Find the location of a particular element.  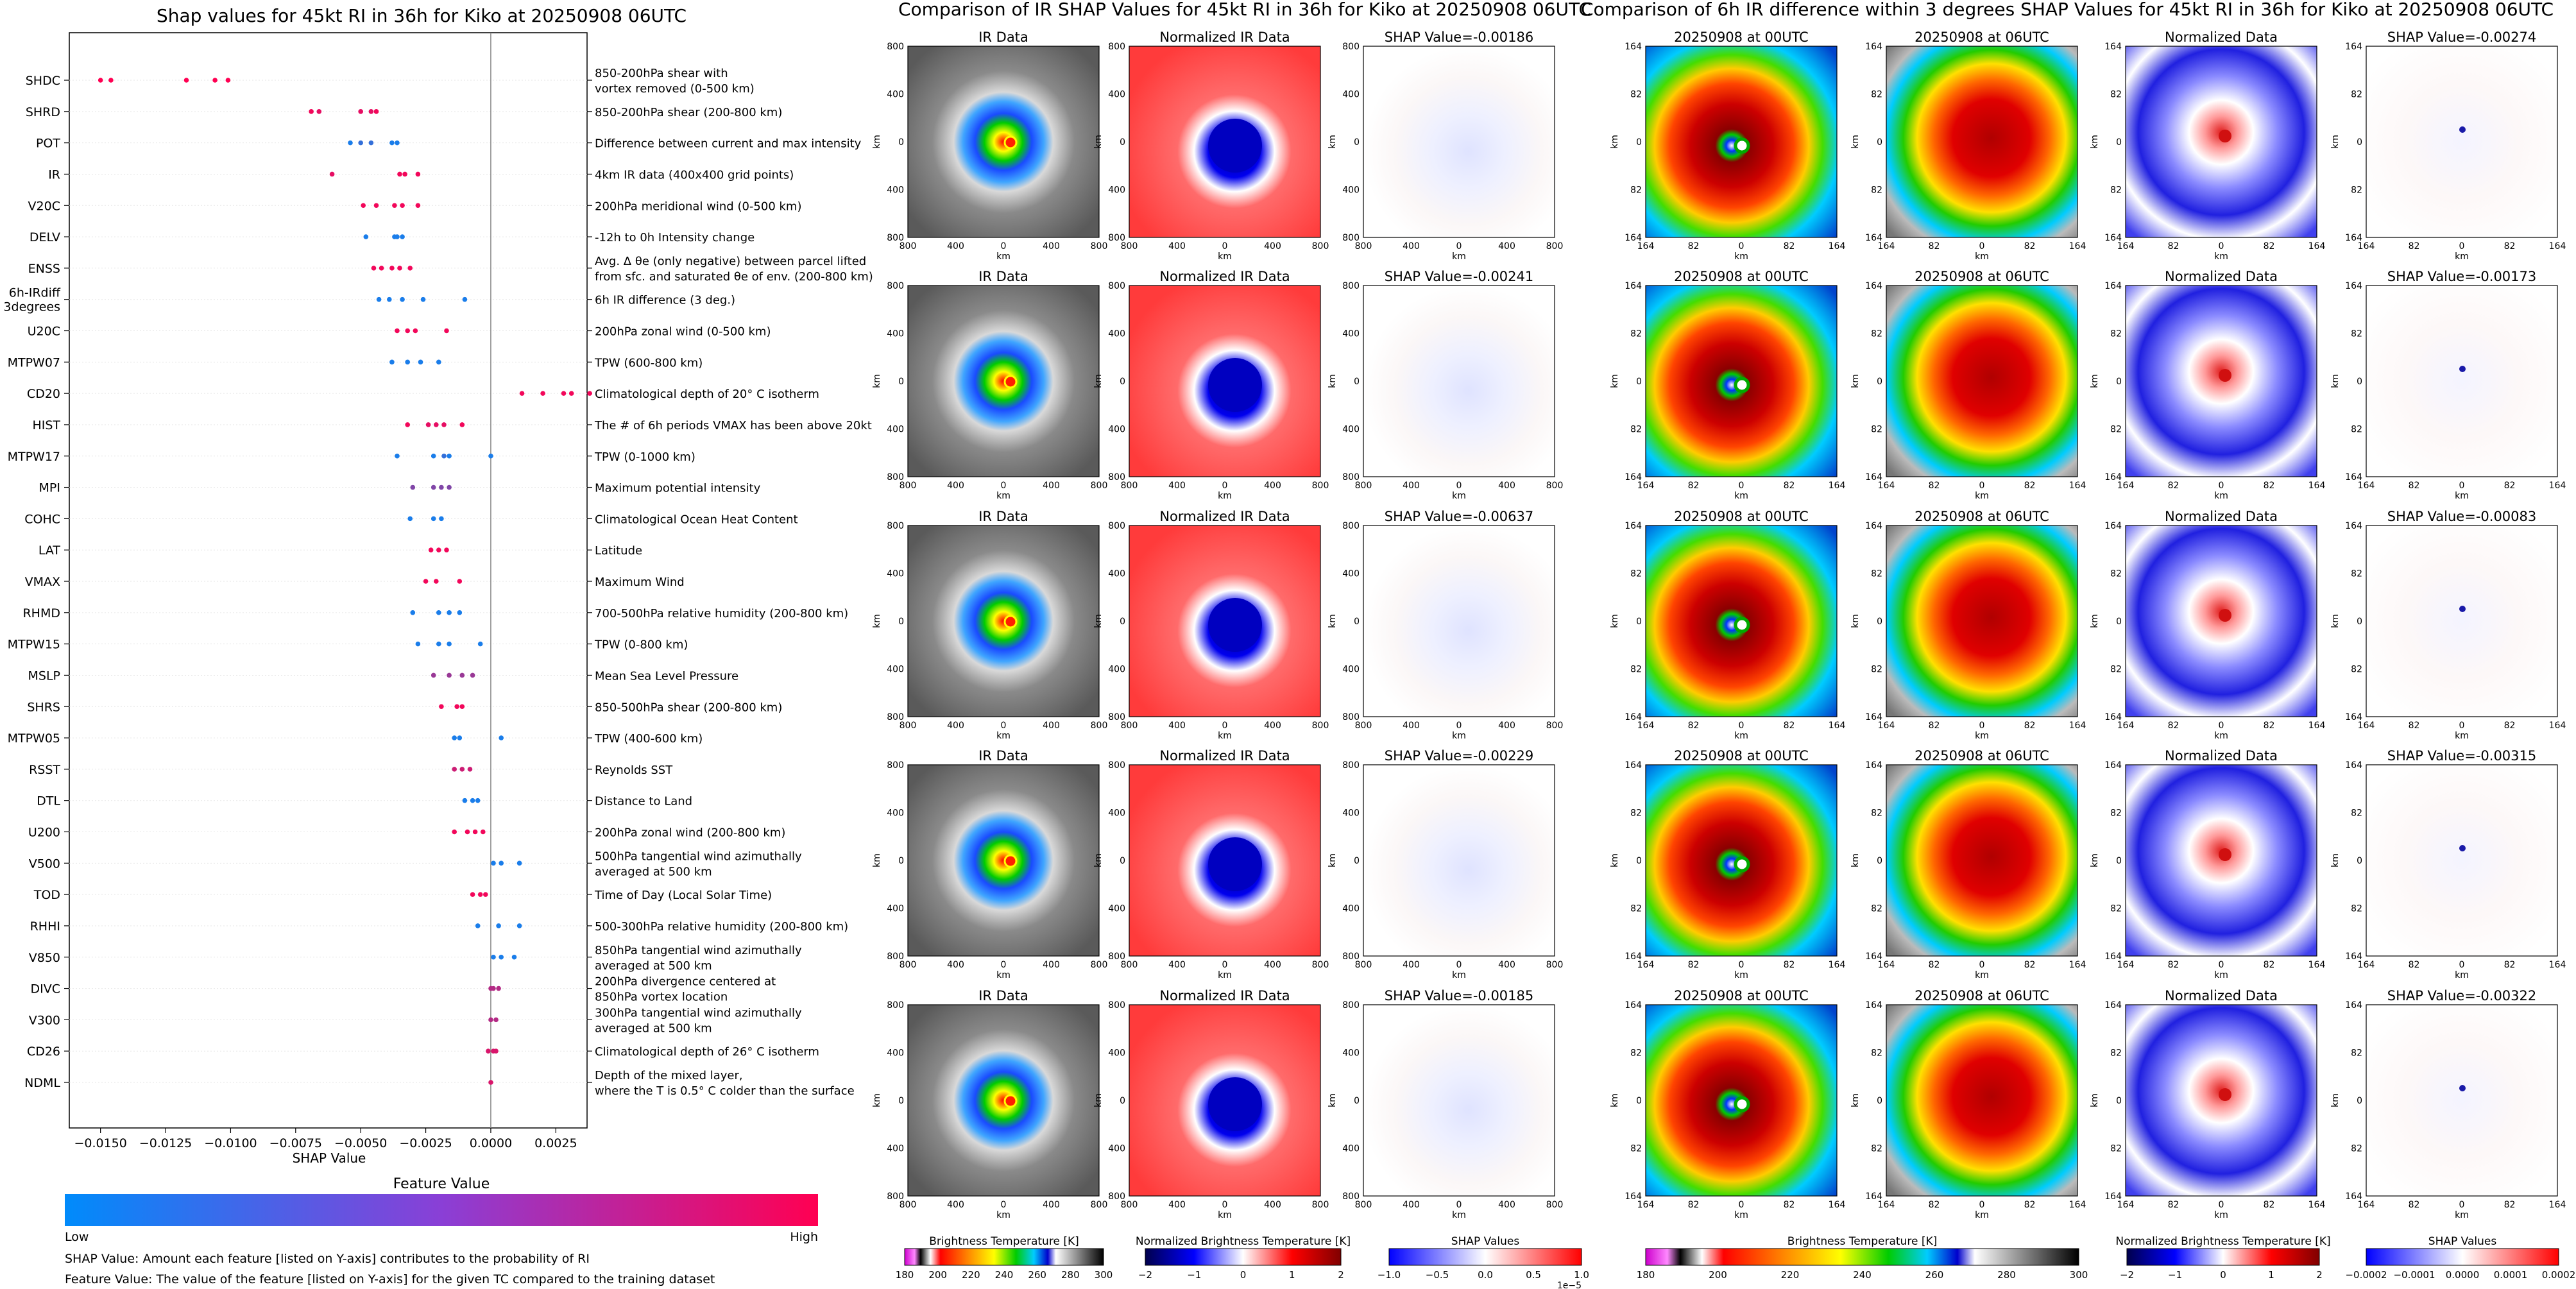

shap-feature-description: 200hPa zonal wind (0-500 km) is located at coordinates (683, 332).